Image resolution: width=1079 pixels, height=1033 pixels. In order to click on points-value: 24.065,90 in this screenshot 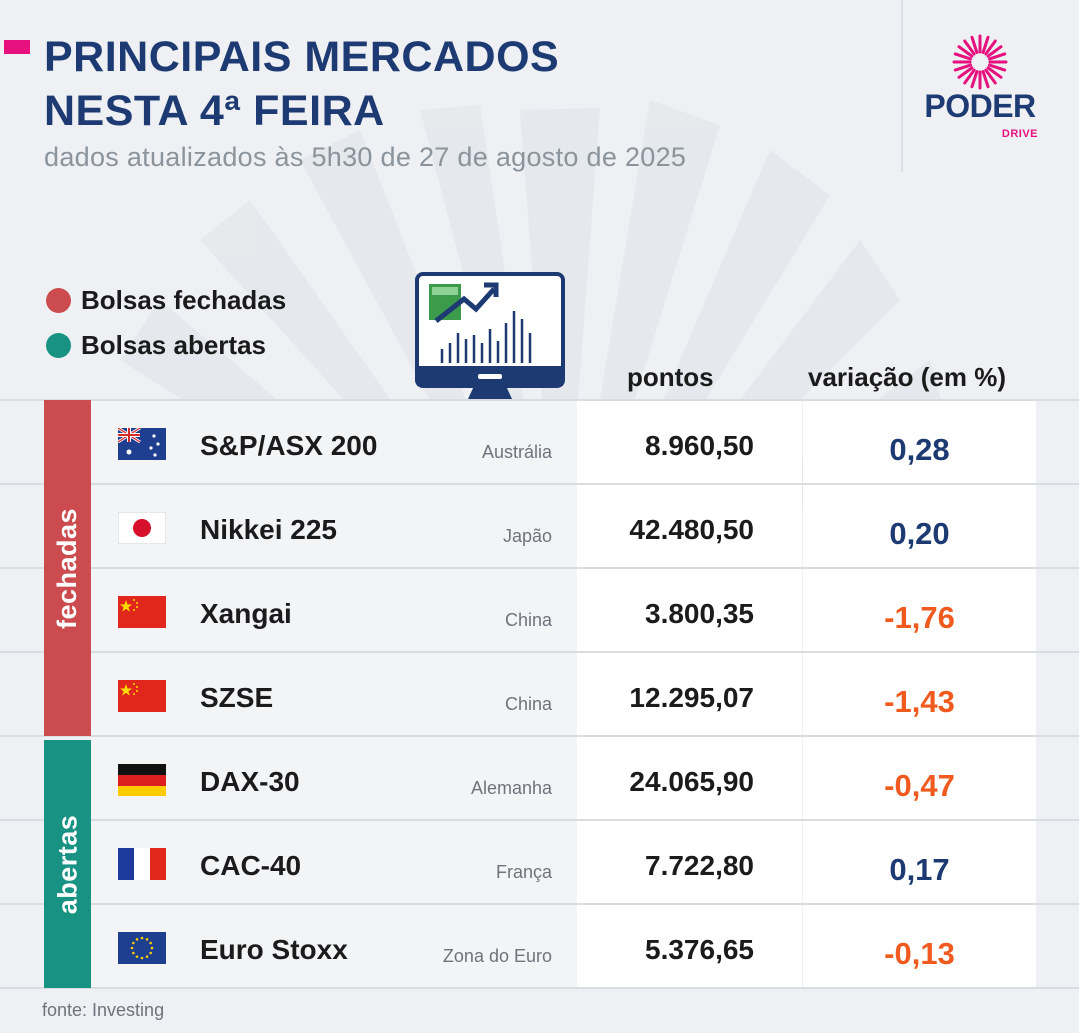, I will do `click(691, 781)`.